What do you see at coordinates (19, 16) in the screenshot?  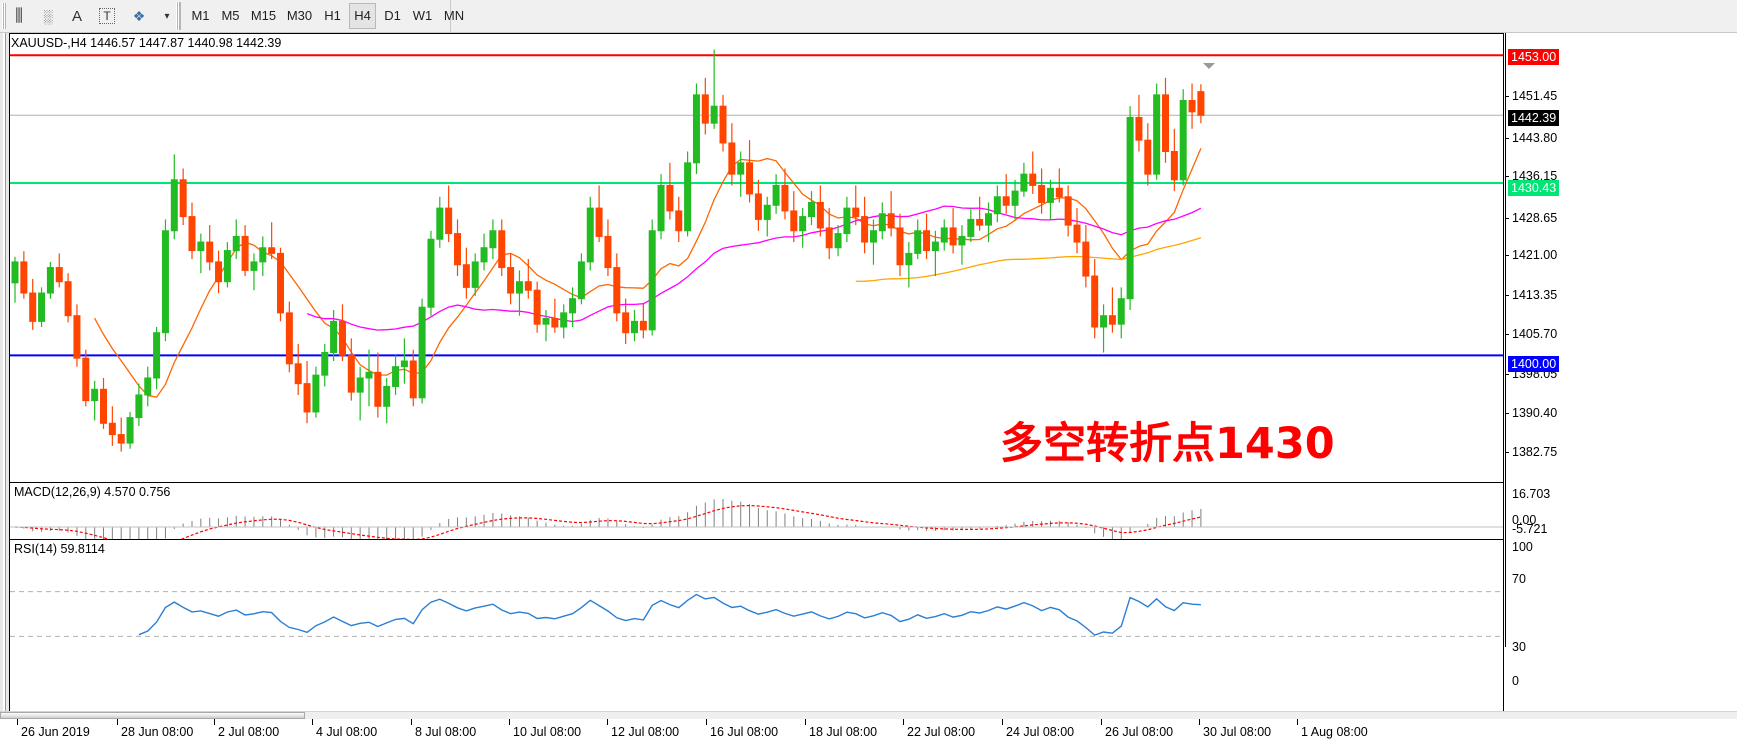 I see `indicators-icon: ⫼` at bounding box center [19, 16].